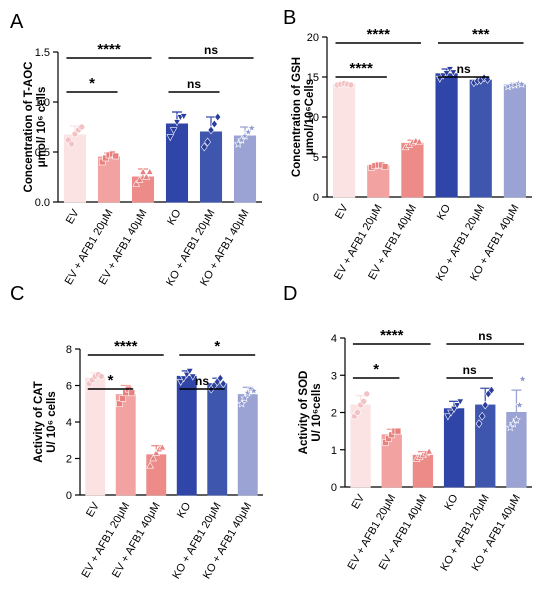 This screenshot has width=550, height=595. Describe the element at coordinates (69, 387) in the screenshot. I see `y-tick-label: 6` at that location.